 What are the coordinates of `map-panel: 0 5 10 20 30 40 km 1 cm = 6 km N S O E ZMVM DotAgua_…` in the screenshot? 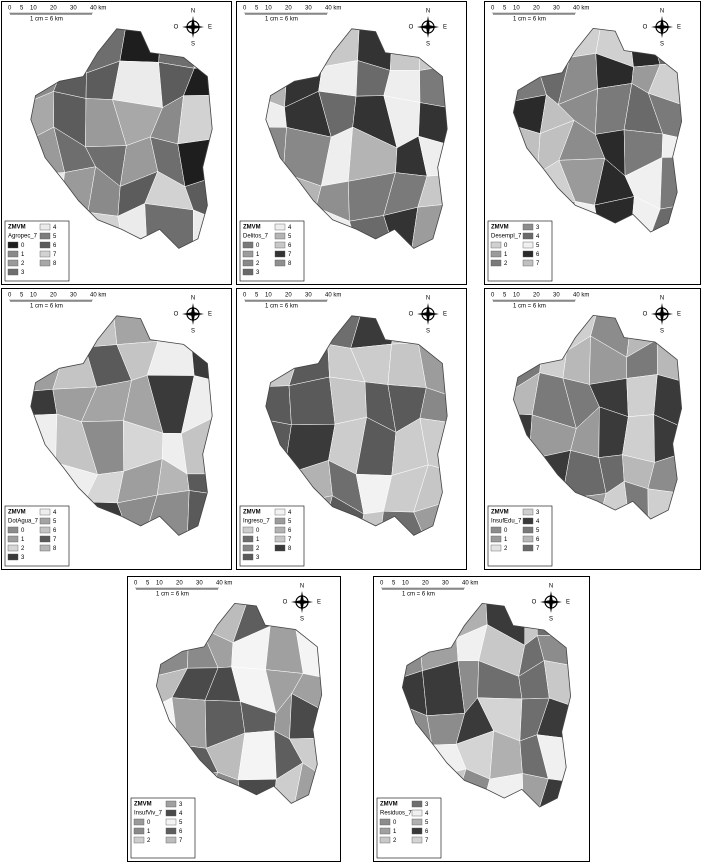 It's located at (116, 429).